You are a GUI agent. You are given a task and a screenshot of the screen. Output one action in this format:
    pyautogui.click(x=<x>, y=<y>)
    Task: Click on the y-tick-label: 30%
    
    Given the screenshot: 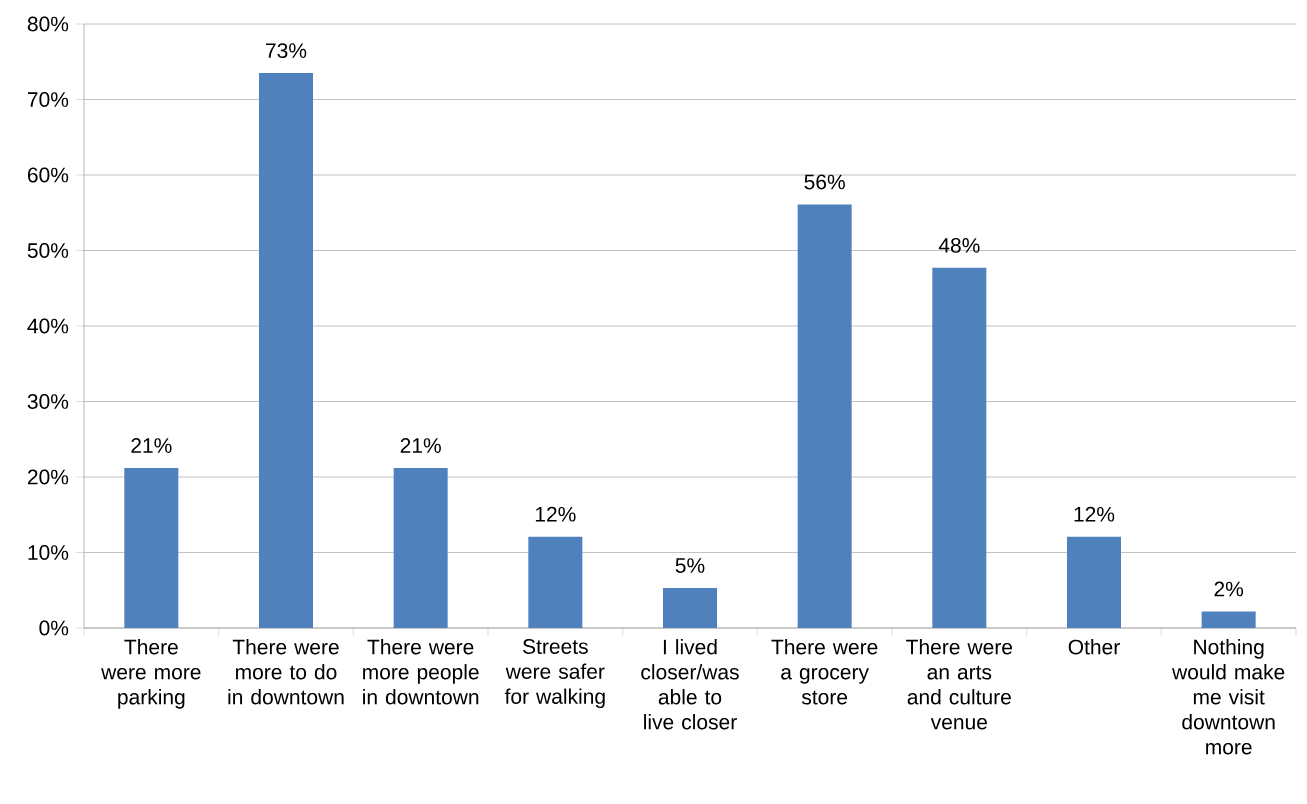 What is the action you would take?
    pyautogui.click(x=48, y=401)
    